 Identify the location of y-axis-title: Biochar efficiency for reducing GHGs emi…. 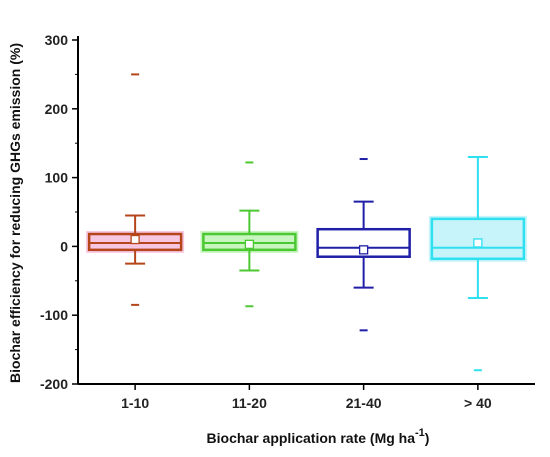
(15, 213).